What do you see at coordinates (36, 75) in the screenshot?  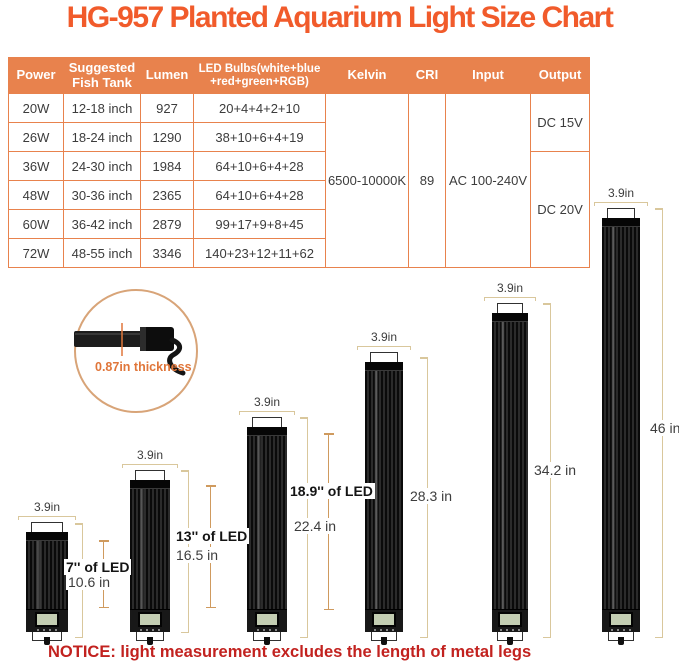 I see `column-header-power: Power` at bounding box center [36, 75].